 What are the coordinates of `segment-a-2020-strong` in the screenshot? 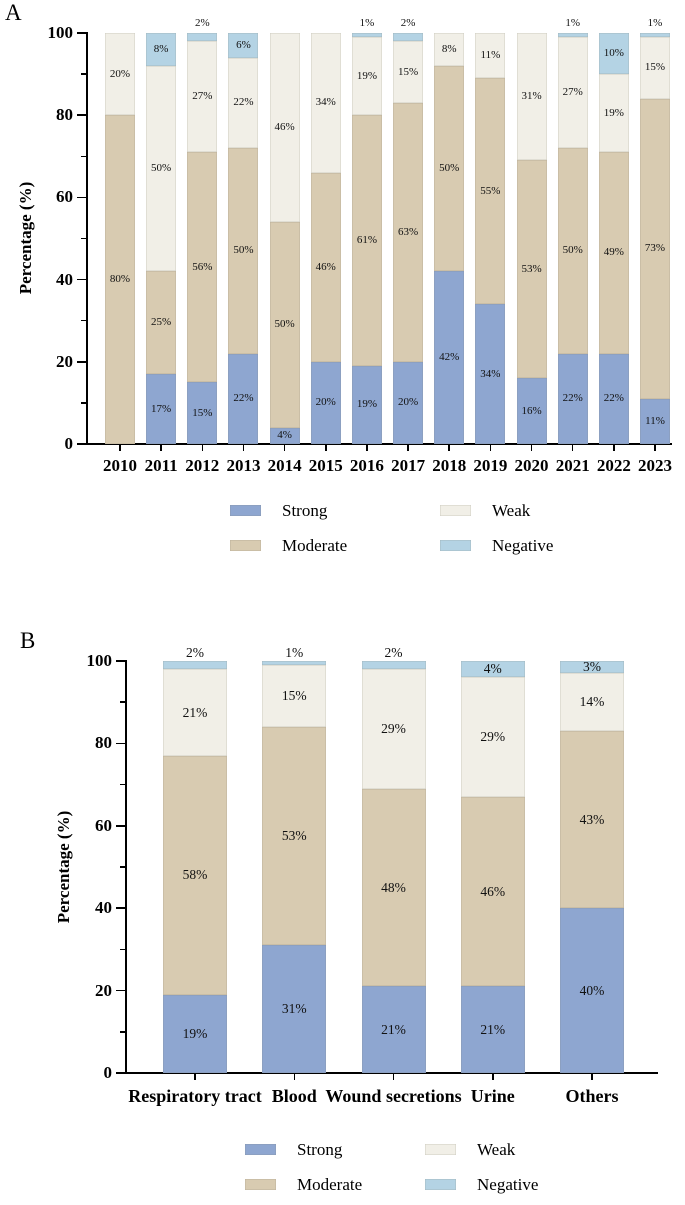 It's located at (531, 411).